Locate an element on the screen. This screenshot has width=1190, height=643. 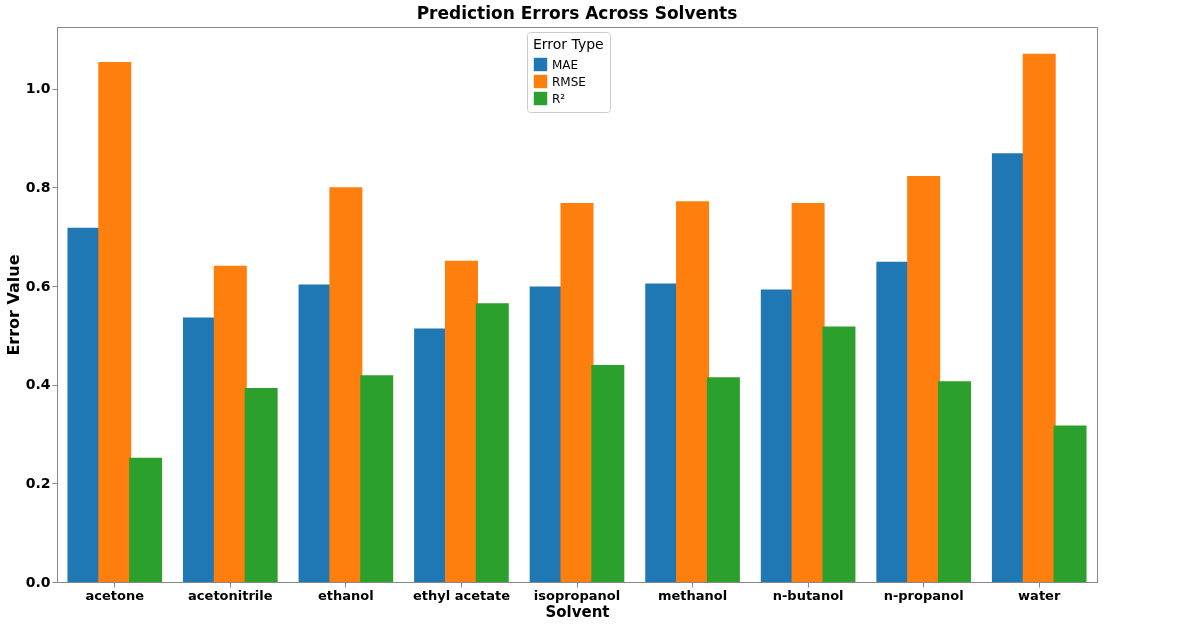
legend-title: Error Type is located at coordinates (568, 44).